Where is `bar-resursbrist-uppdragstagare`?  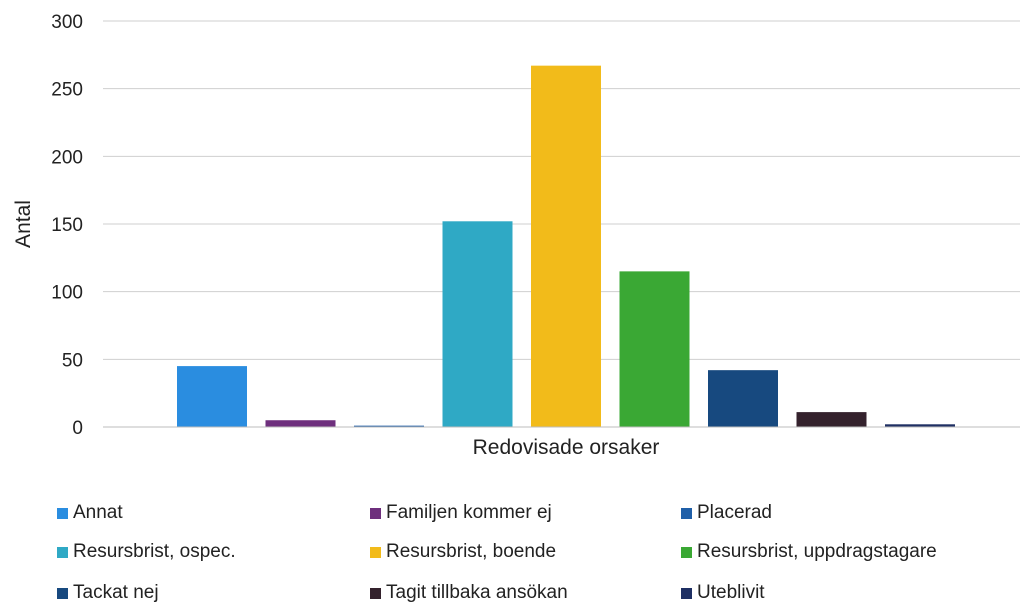
bar-resursbrist-uppdragstagare is located at coordinates (654, 349).